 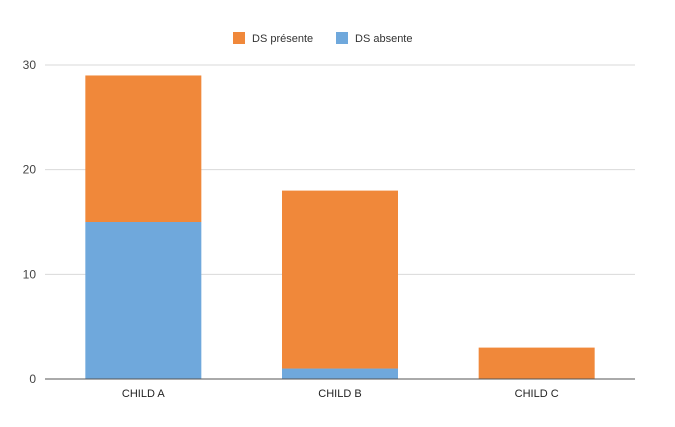 I want to click on x-tick-label-child-b: CHILD B, so click(x=339, y=394).